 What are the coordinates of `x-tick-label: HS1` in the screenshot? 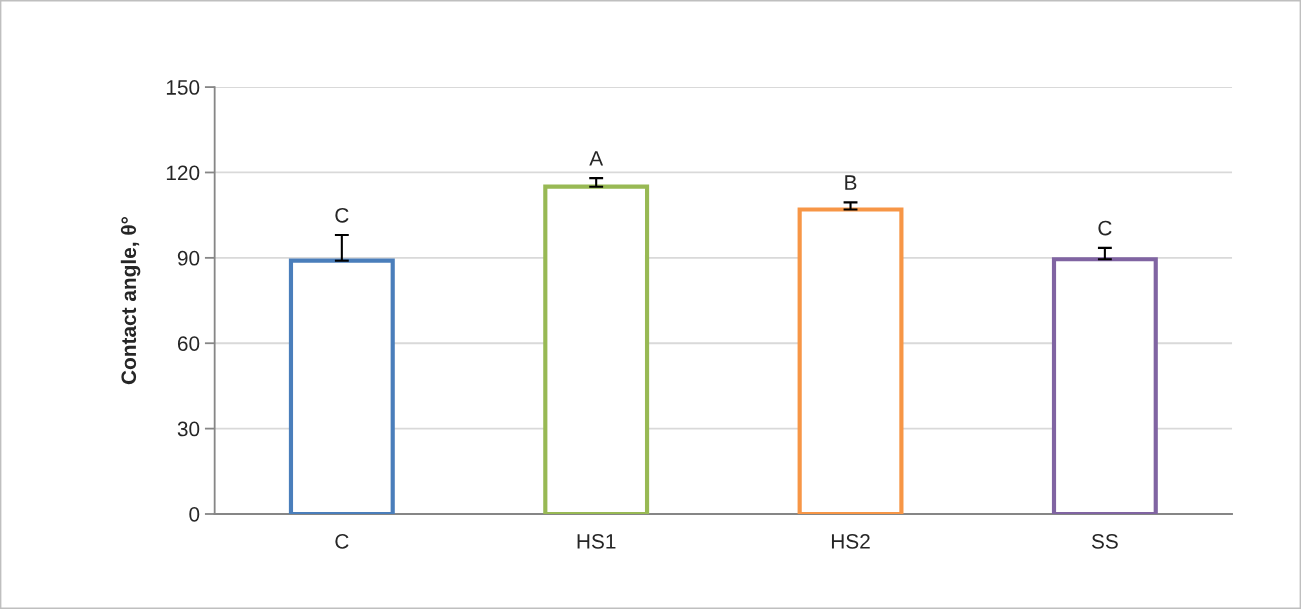 It's located at (596, 541).